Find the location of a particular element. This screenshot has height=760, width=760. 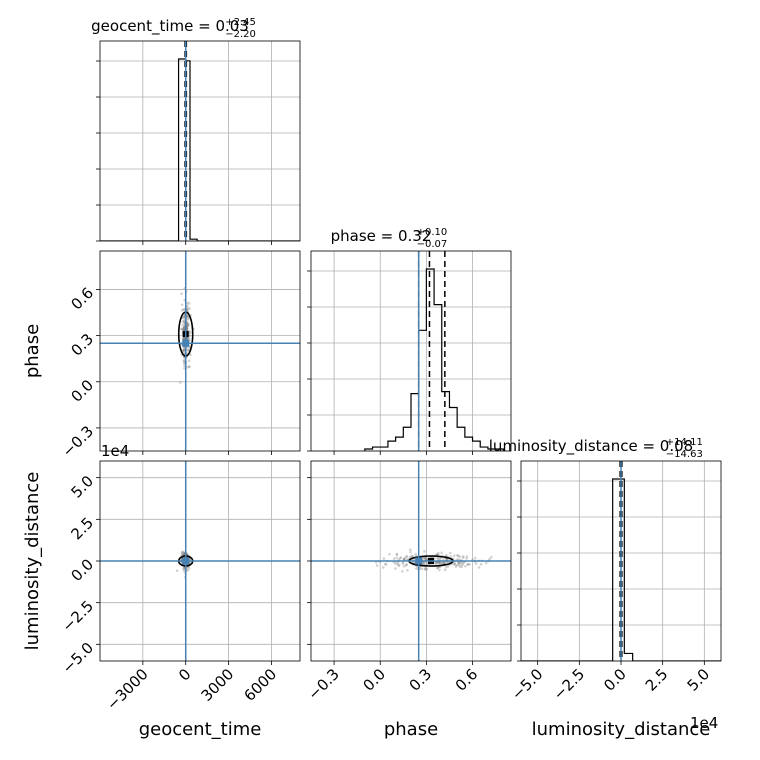

y-axis-label-luminosity_distance: luminosity_distance is located at coordinates (32, 561).